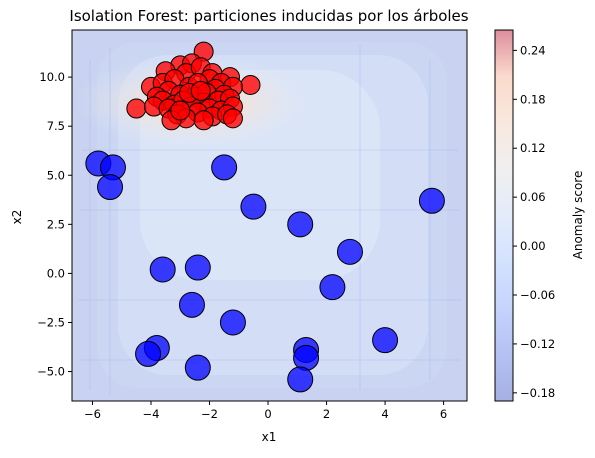 Image resolution: width=595 pixels, height=458 pixels. Describe the element at coordinates (534, 221) in the screenshot. I see `colorbar-ticks: −0.18 −0.12 −0.06 0.00 0.06 0.12 0.18 0.24` at that location.